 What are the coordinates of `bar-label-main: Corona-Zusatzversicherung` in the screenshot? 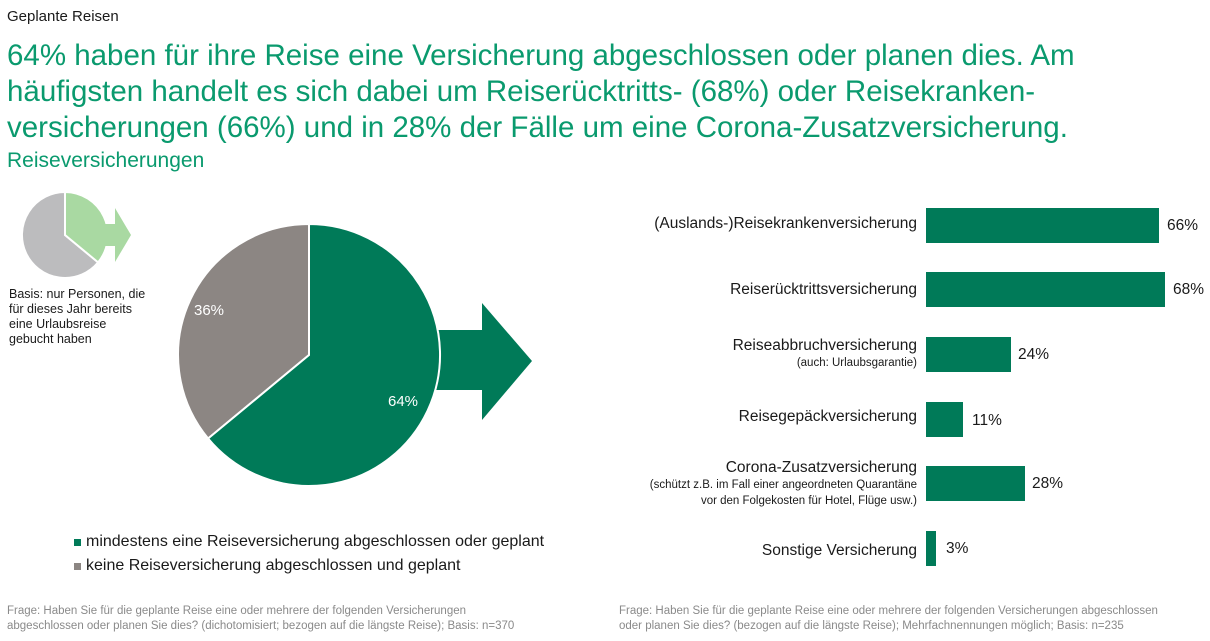 It's located at (821, 467).